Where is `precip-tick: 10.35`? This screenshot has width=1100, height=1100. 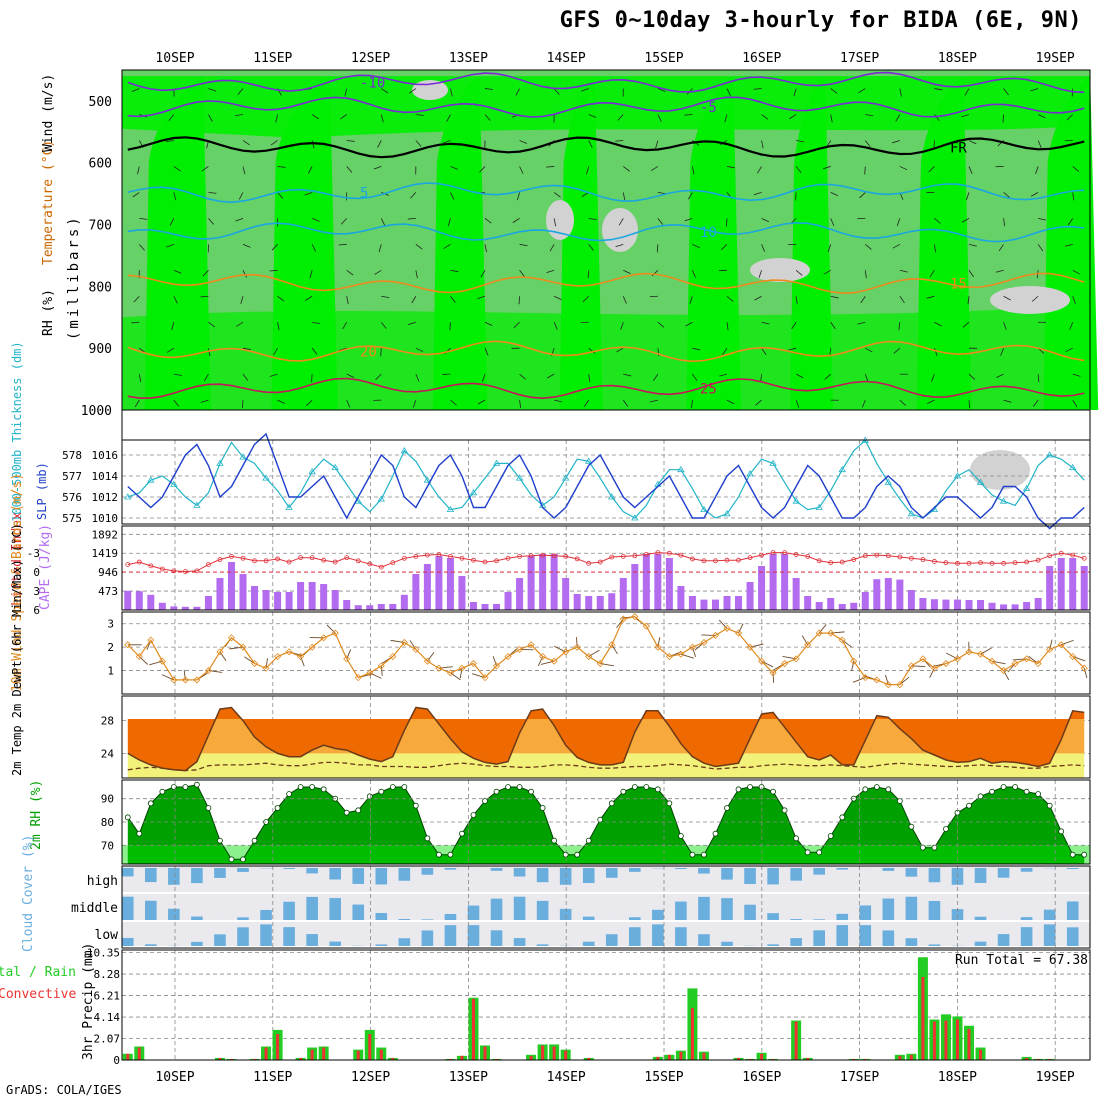
precip-tick: 10.35 is located at coordinates (103, 953).